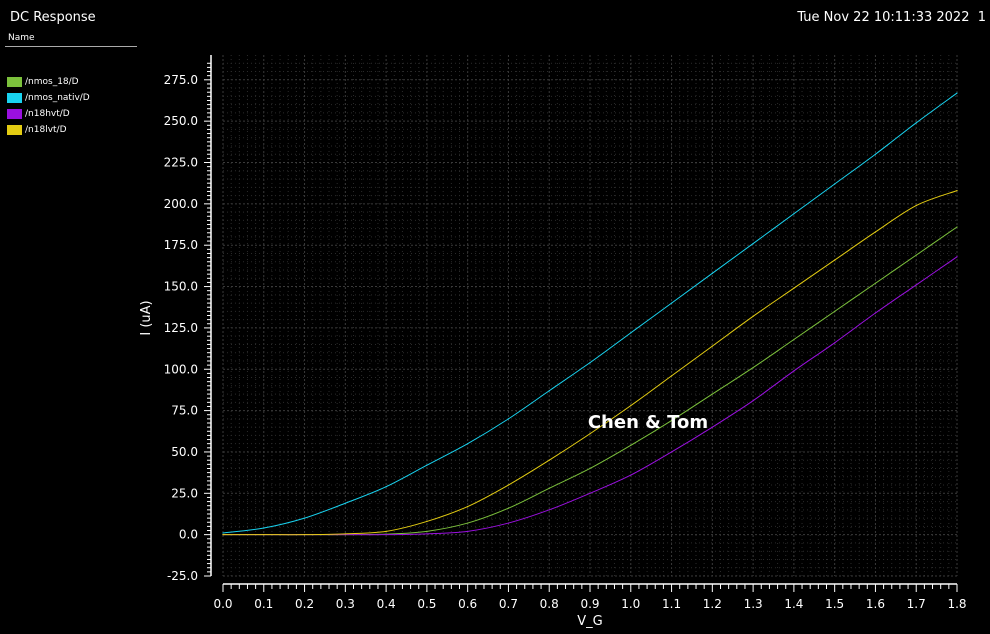  I want to click on x-tick-label: 1.4, so click(793, 604).